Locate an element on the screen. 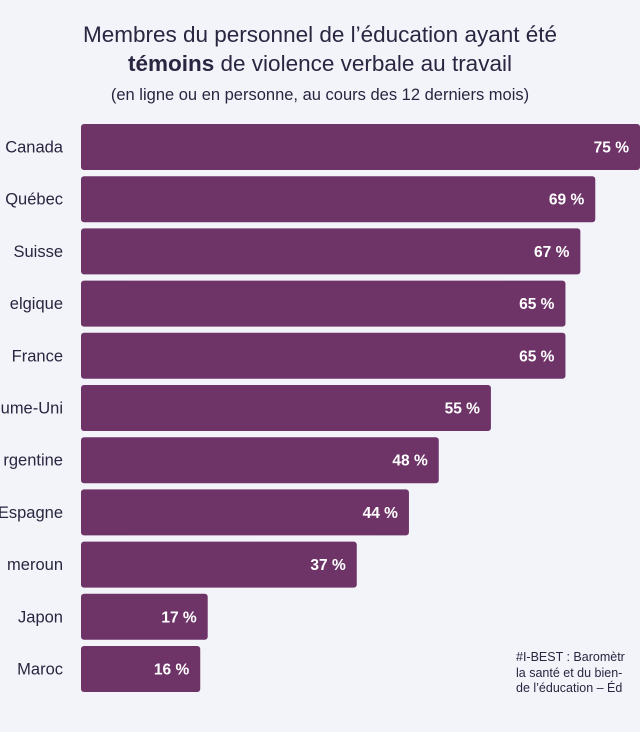 The width and height of the screenshot is (640, 732). bar-suisse is located at coordinates (331, 251).